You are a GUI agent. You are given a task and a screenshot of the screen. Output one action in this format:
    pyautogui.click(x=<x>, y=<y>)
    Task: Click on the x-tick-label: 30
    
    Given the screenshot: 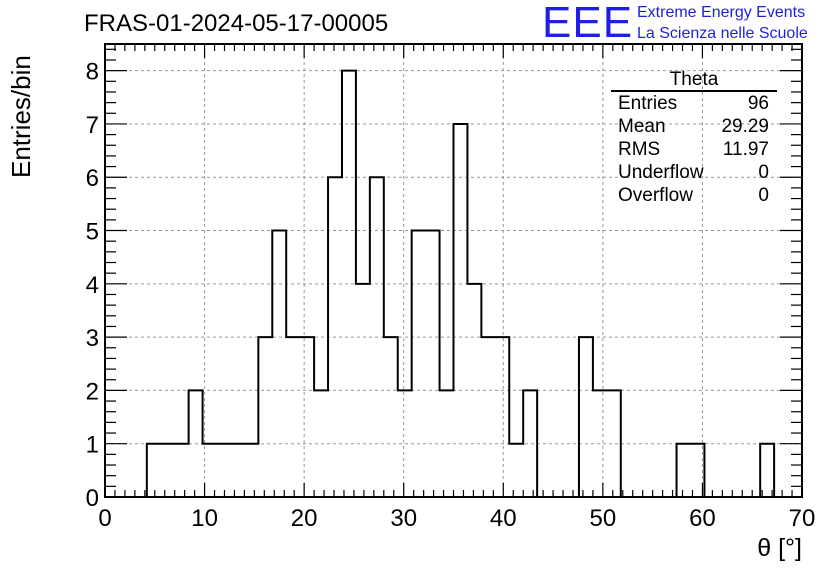 What is the action you would take?
    pyautogui.click(x=403, y=518)
    